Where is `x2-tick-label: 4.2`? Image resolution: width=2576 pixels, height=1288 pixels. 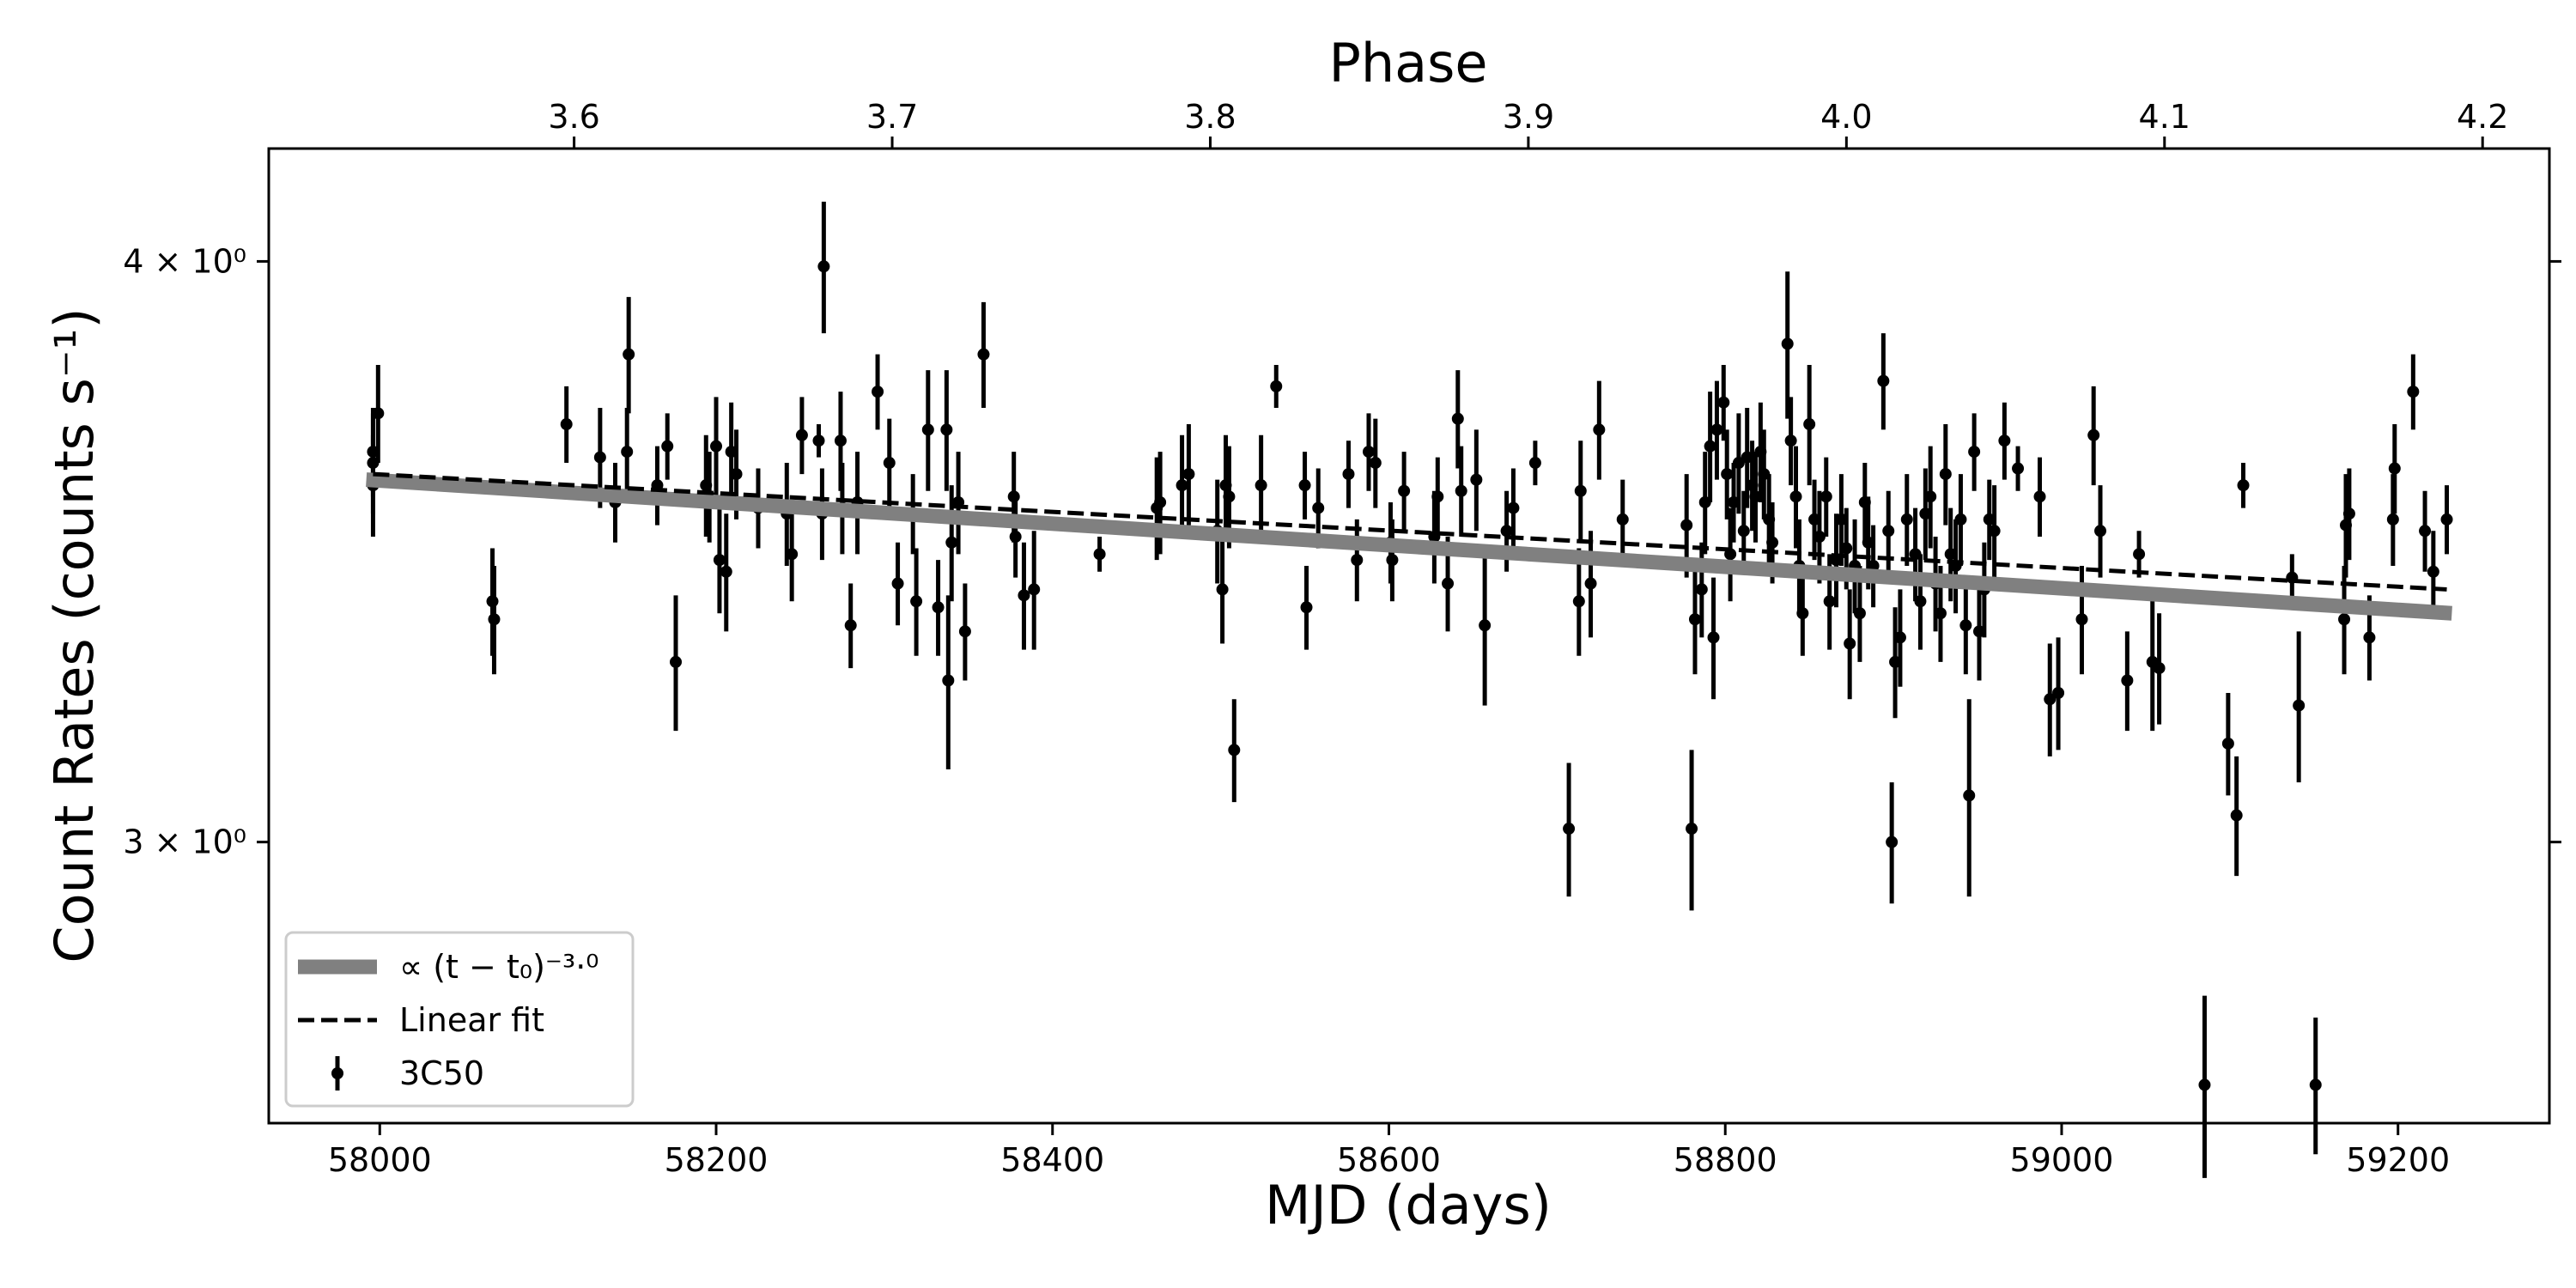
x2-tick-label: 4.2 is located at coordinates (2482, 117).